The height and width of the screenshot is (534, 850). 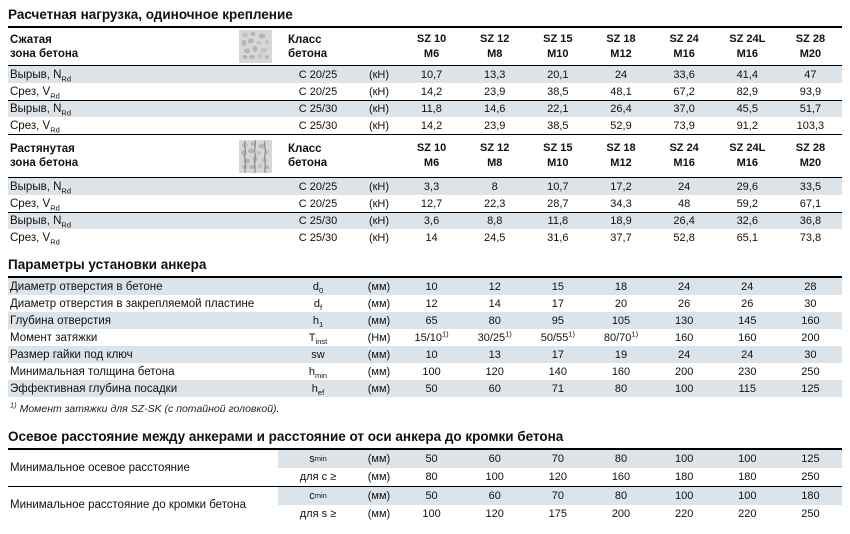 What do you see at coordinates (92, 371) in the screenshot?
I see `parameter-label: Минимальная толщина бетона` at bounding box center [92, 371].